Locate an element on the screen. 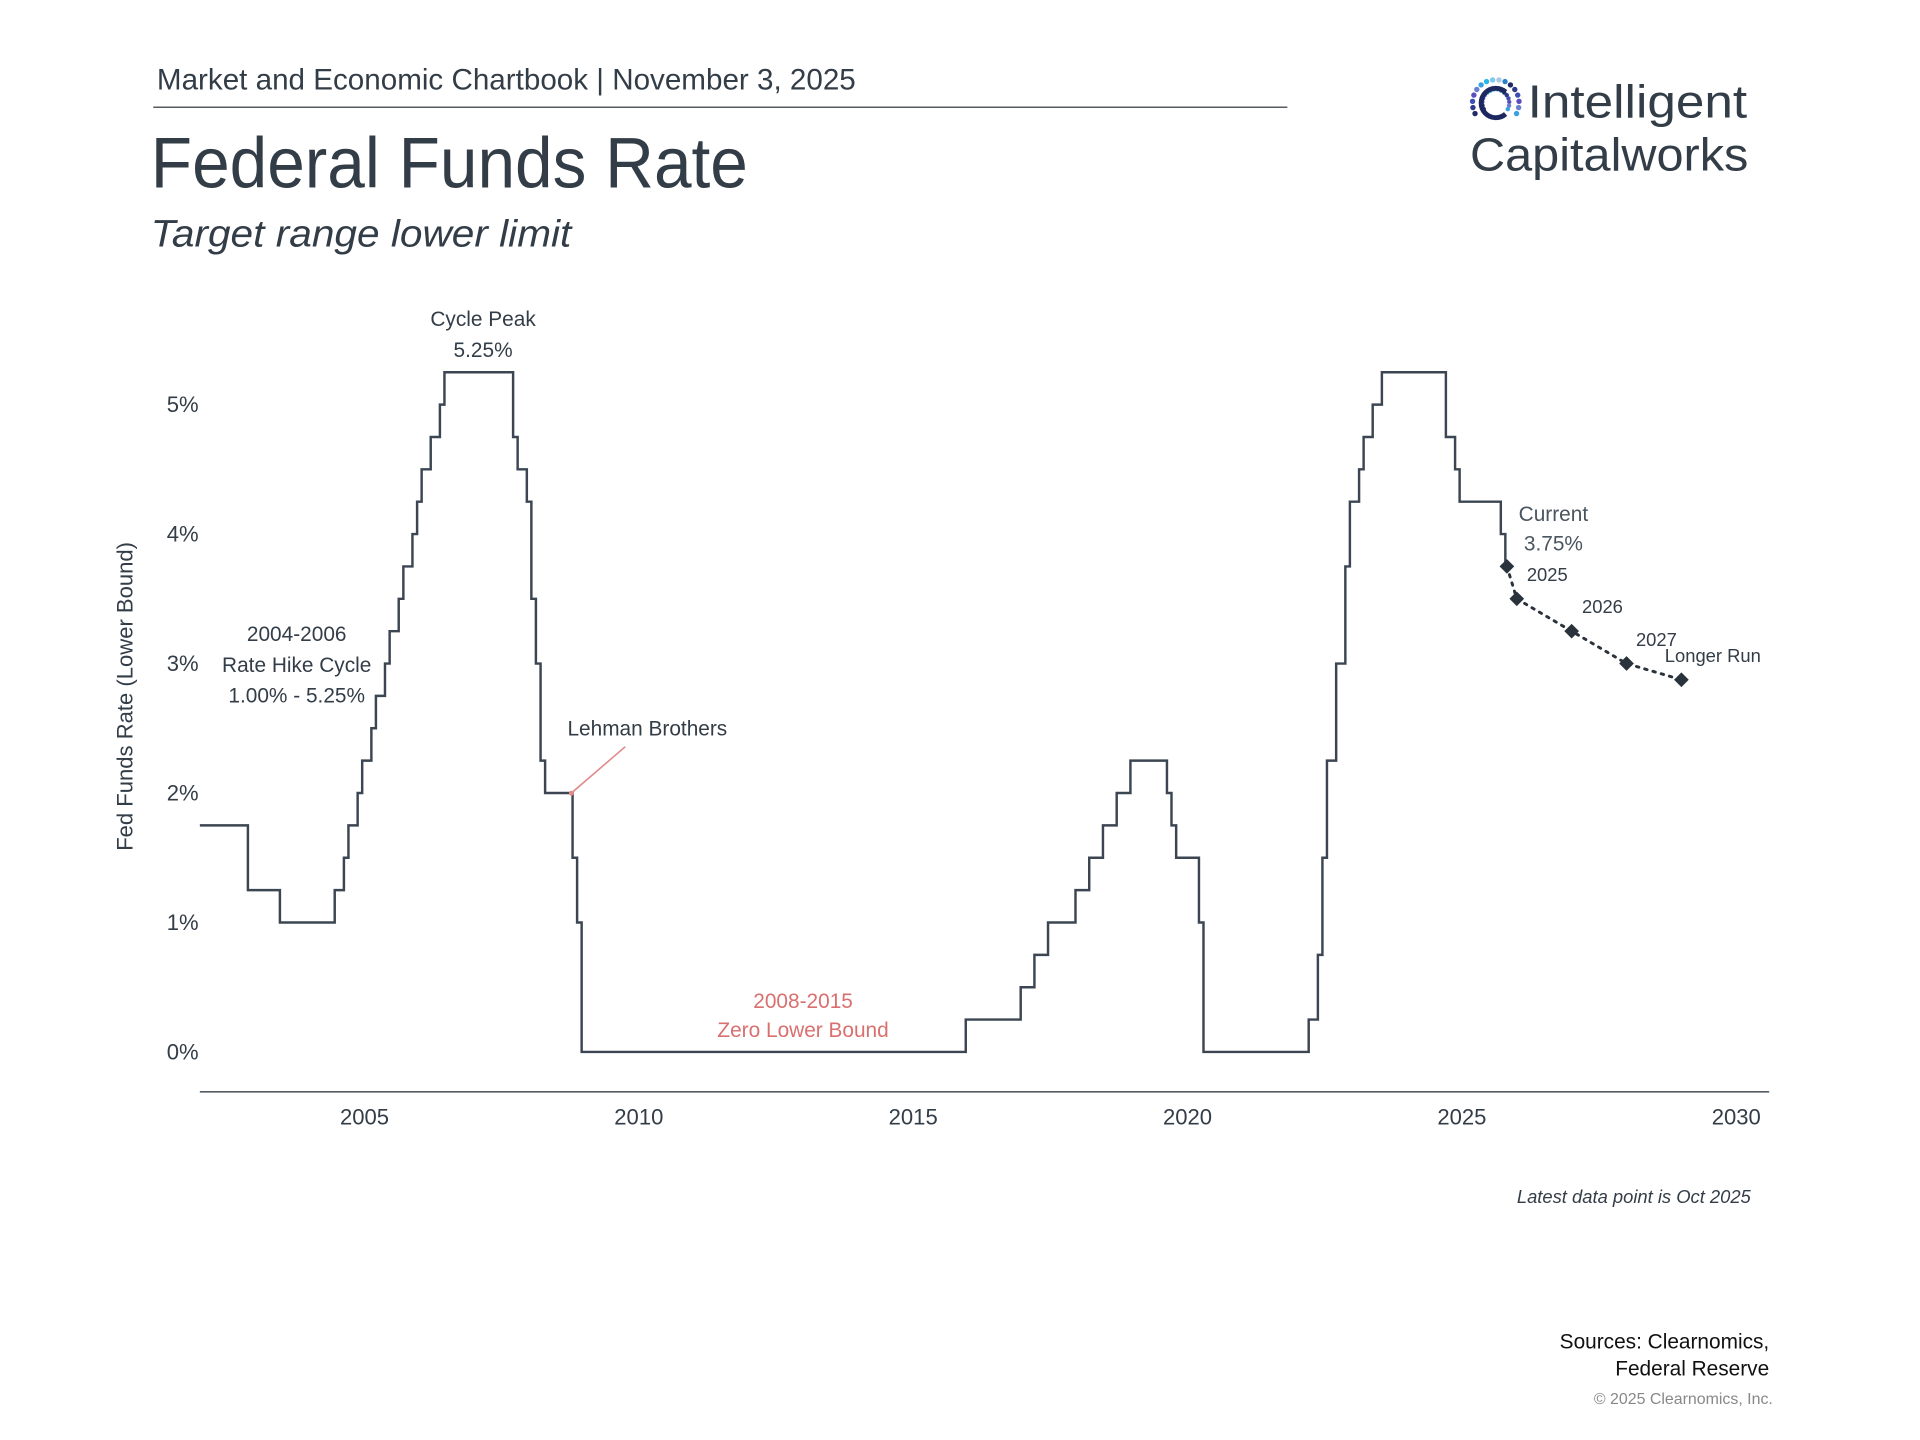 This screenshot has height=1440, width=1920. annotation-current-value: 3.75% is located at coordinates (1553, 543).